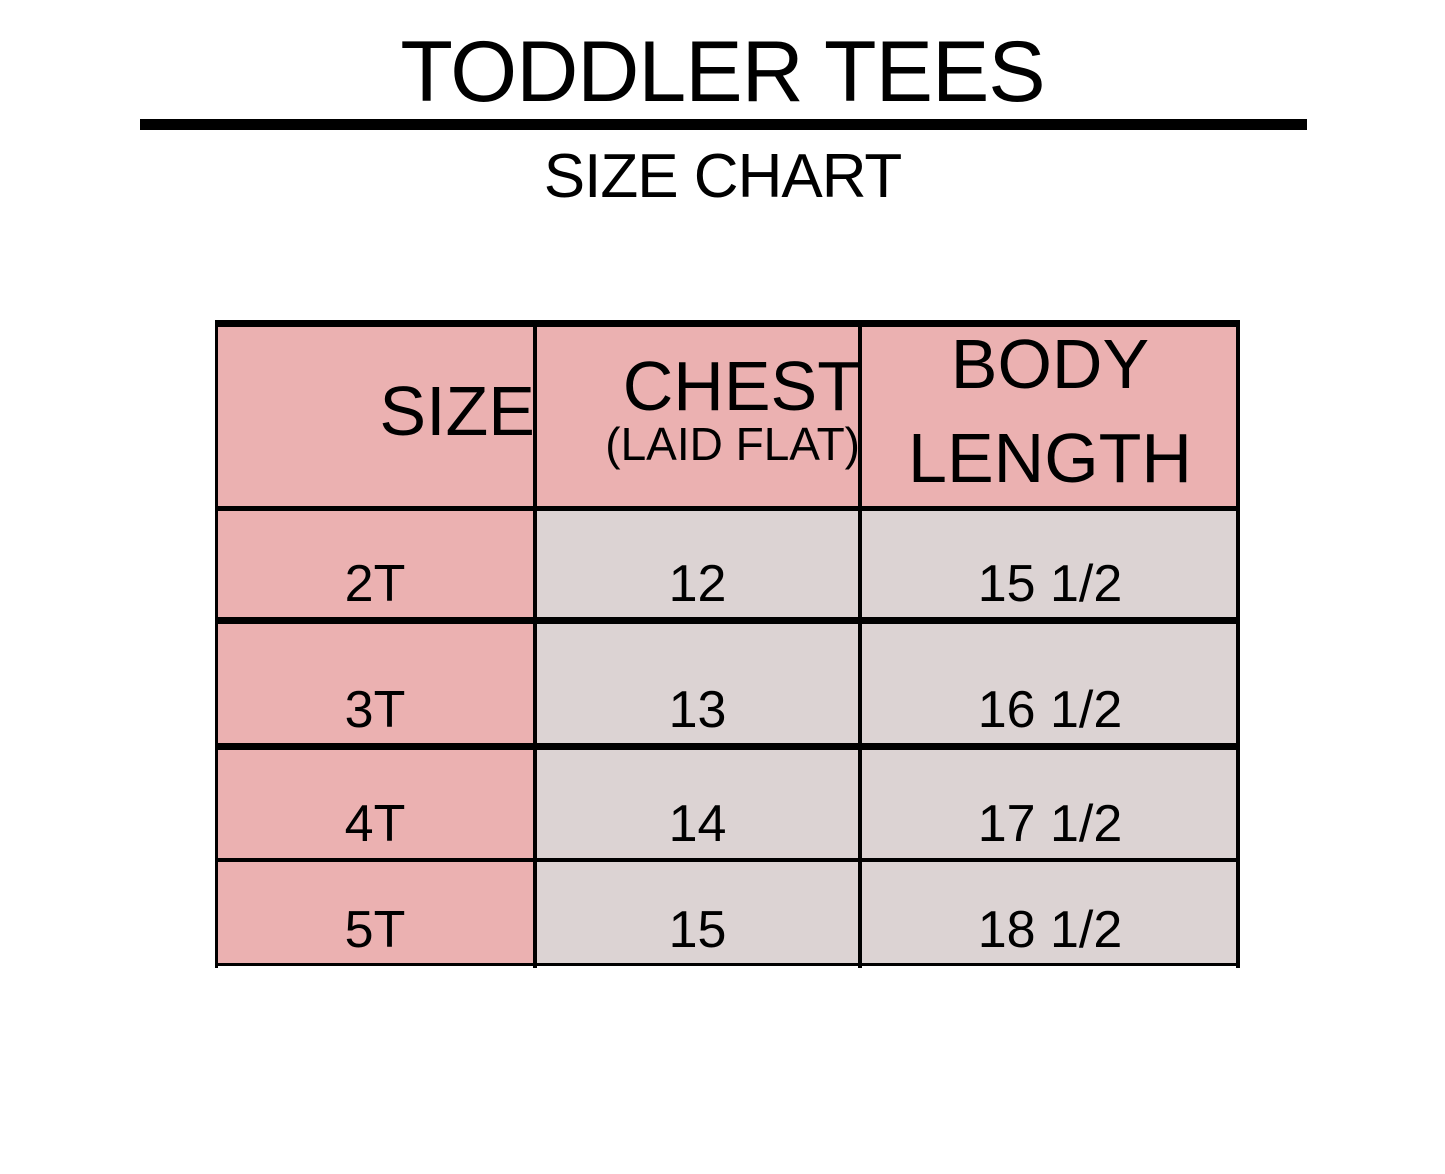  I want to click on table-row-3-size: 4T, so click(375, 803).